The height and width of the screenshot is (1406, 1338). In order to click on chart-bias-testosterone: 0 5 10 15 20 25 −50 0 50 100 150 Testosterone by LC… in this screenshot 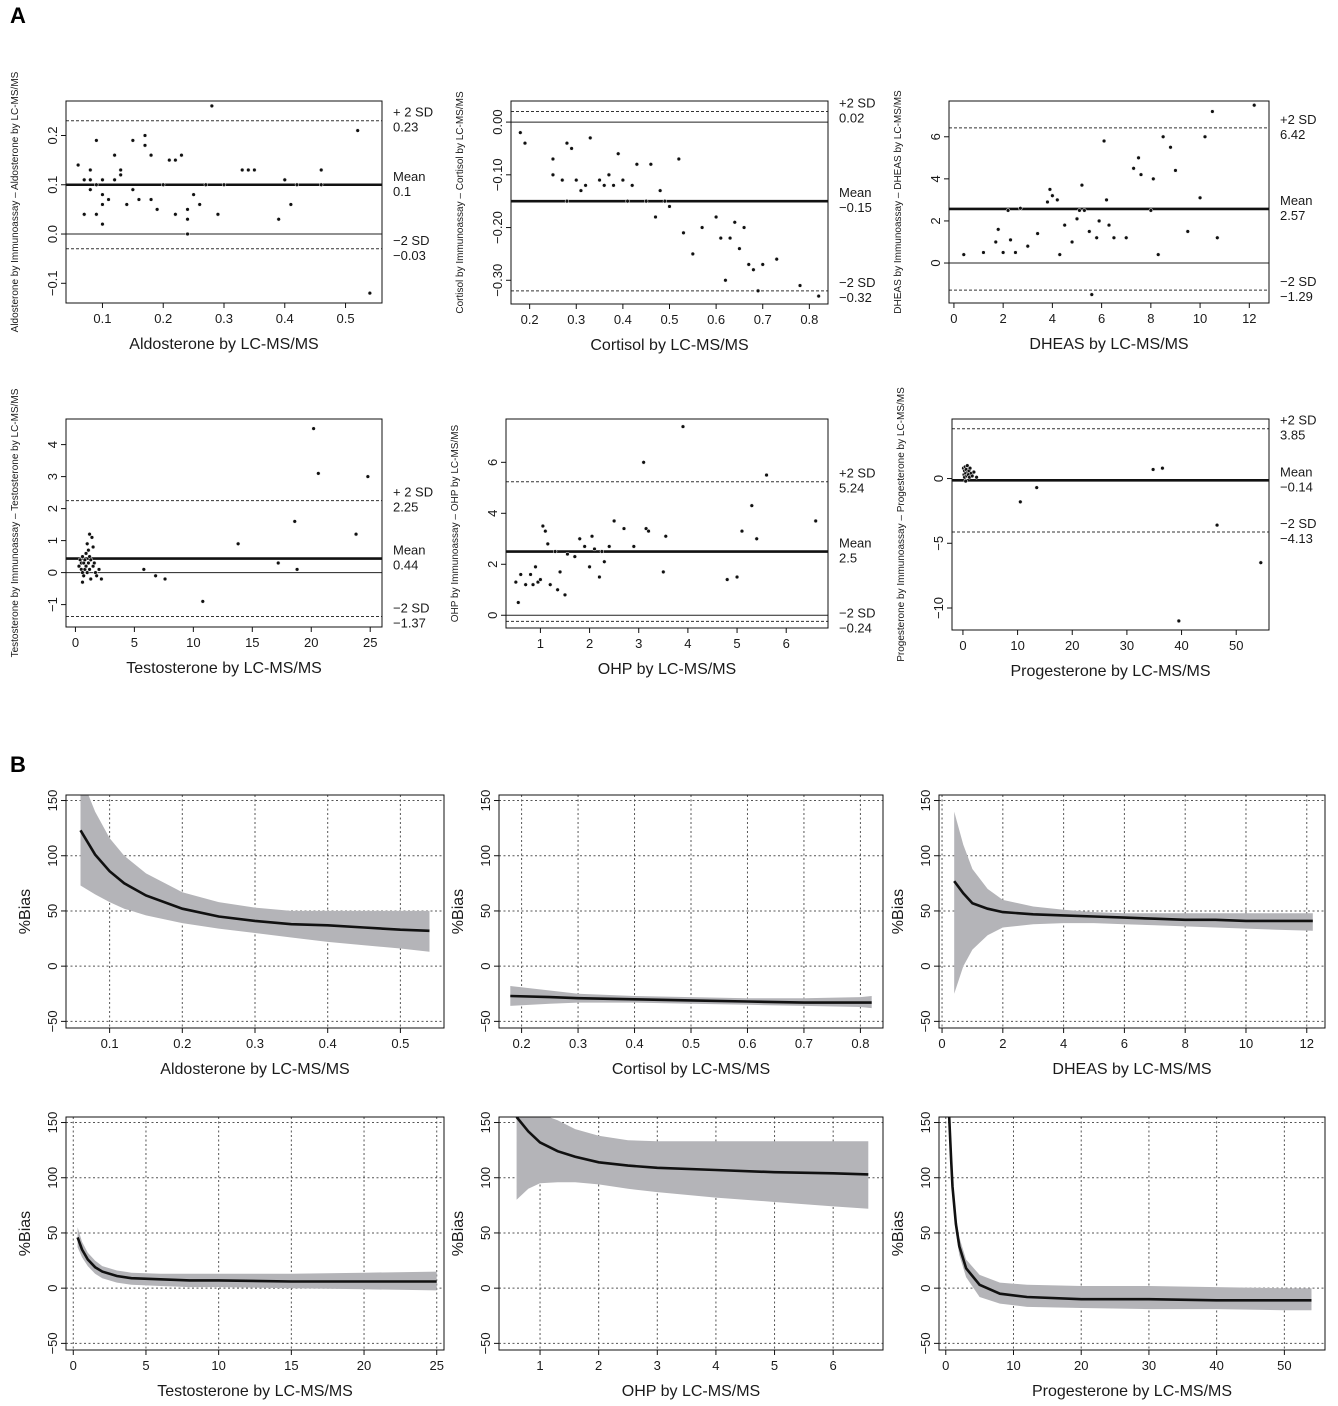, I will do `click(231, 1256)`.